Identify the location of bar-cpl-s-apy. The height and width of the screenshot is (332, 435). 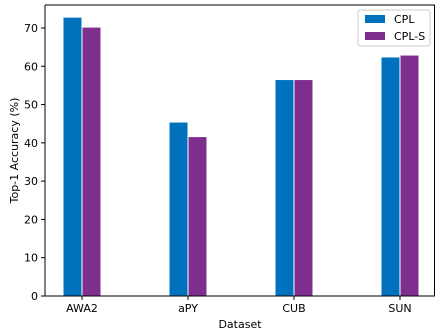
(197, 216).